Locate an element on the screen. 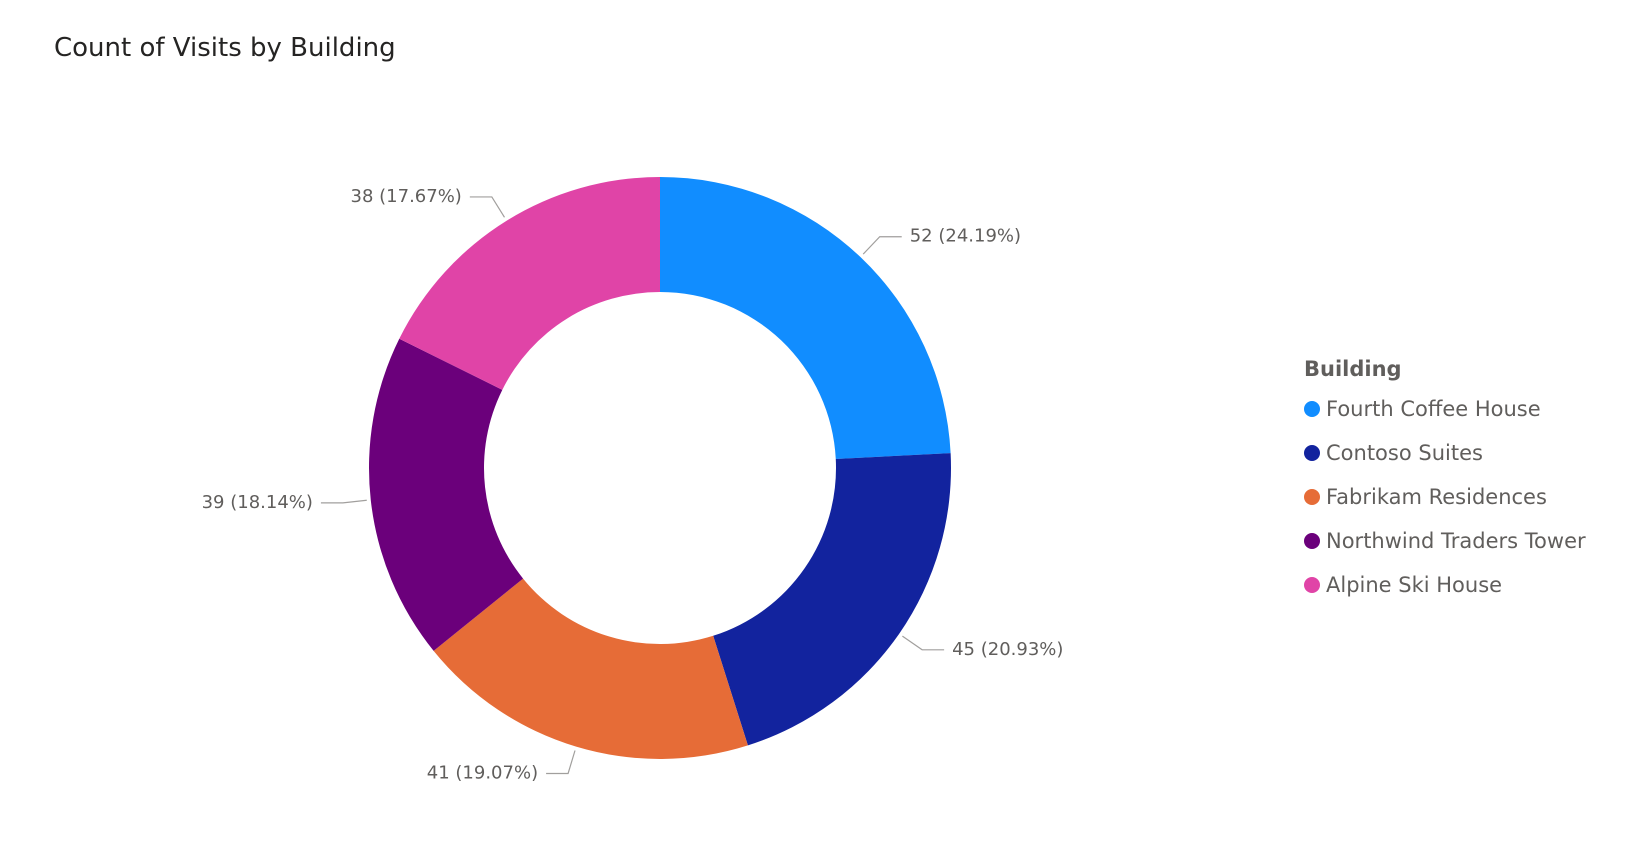 The height and width of the screenshot is (864, 1635). legend-label: Fourth Coffee House is located at coordinates (1433, 409).